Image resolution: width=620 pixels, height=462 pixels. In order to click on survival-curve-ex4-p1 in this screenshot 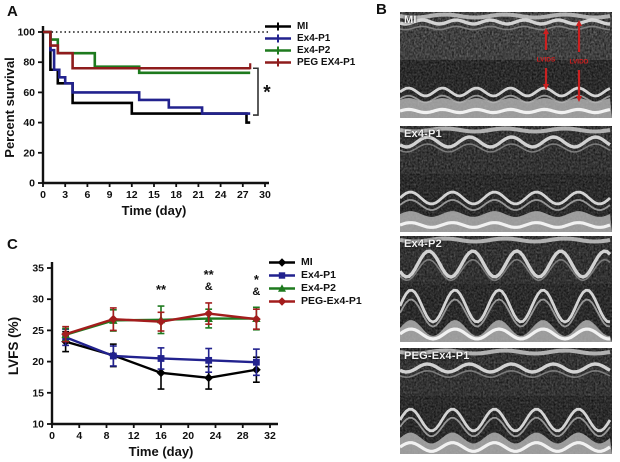, I will do `click(147, 72)`.